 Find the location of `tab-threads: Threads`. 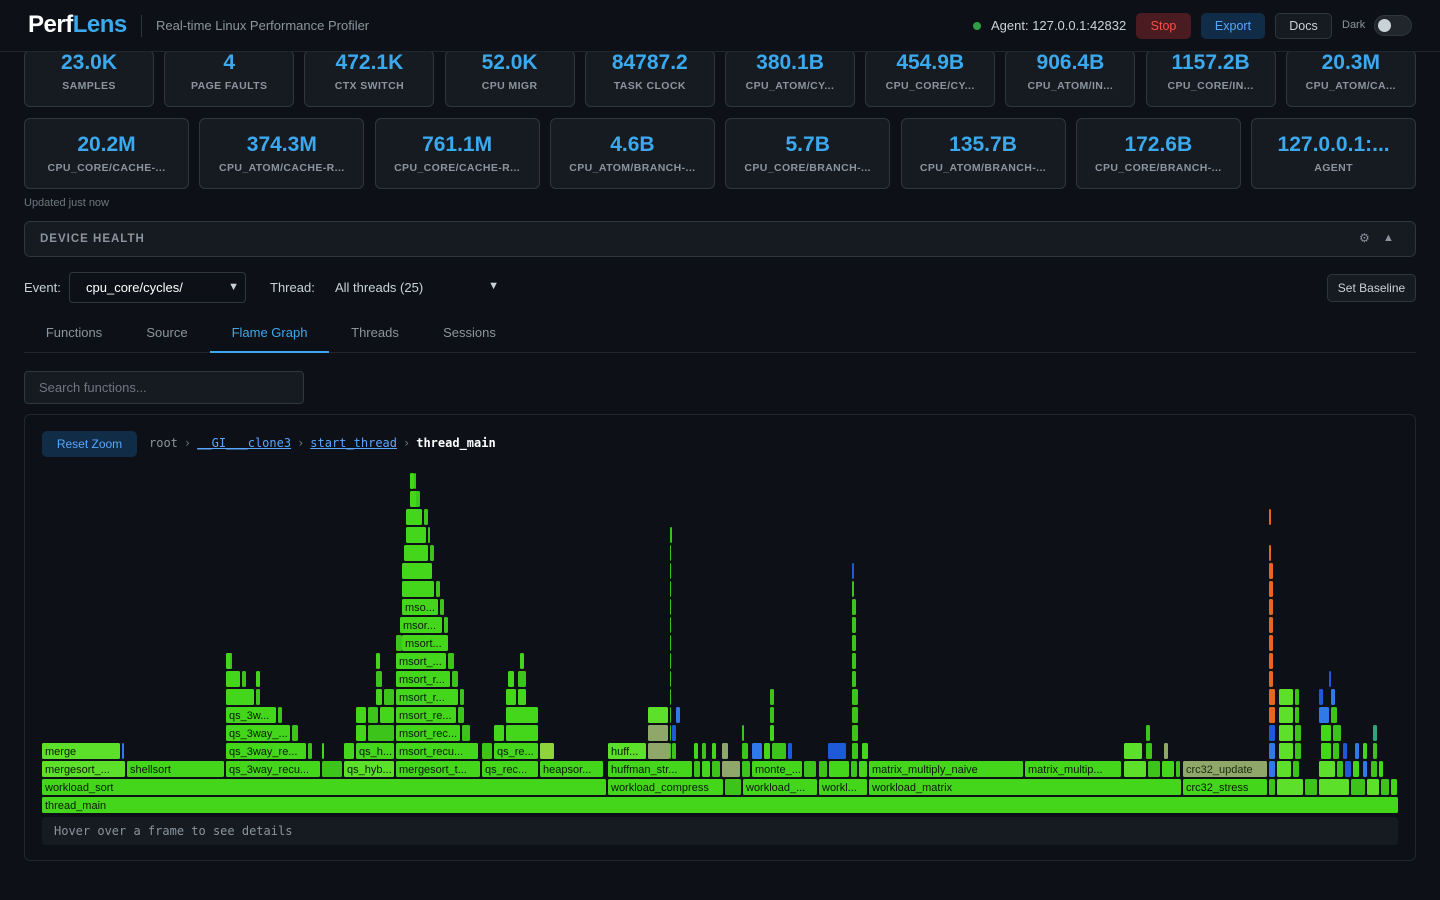

tab-threads: Threads is located at coordinates (375, 332).